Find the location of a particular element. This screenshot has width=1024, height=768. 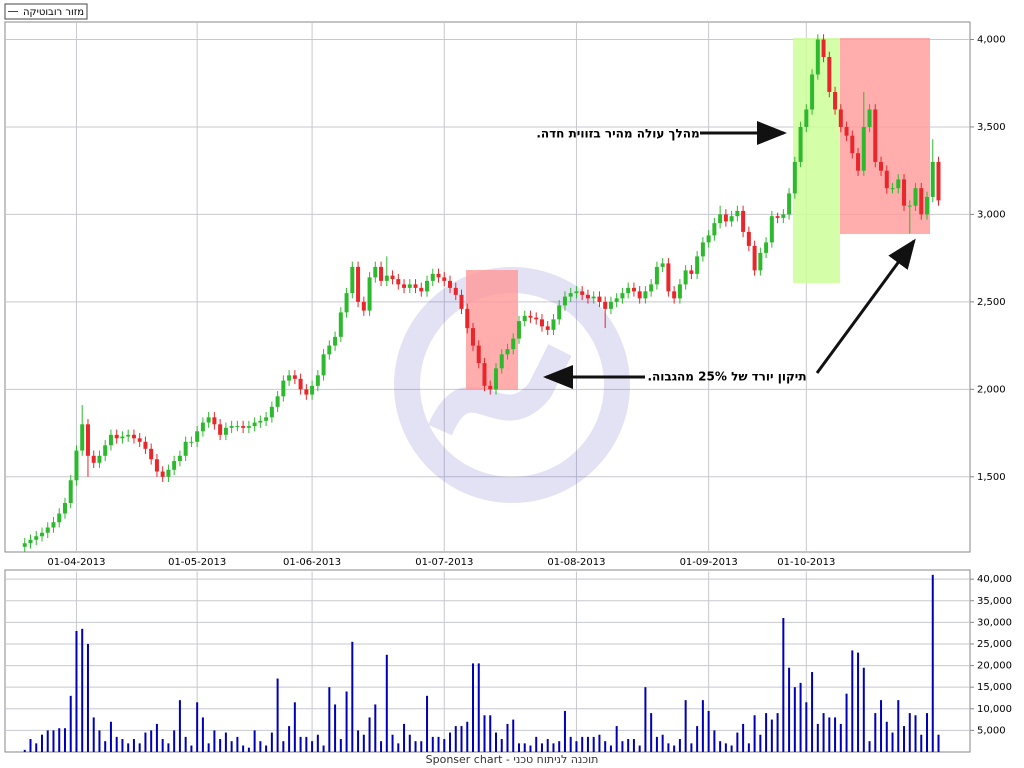

annotation: תיקון יורד של 25% מהגבוה. is located at coordinates (726, 377).